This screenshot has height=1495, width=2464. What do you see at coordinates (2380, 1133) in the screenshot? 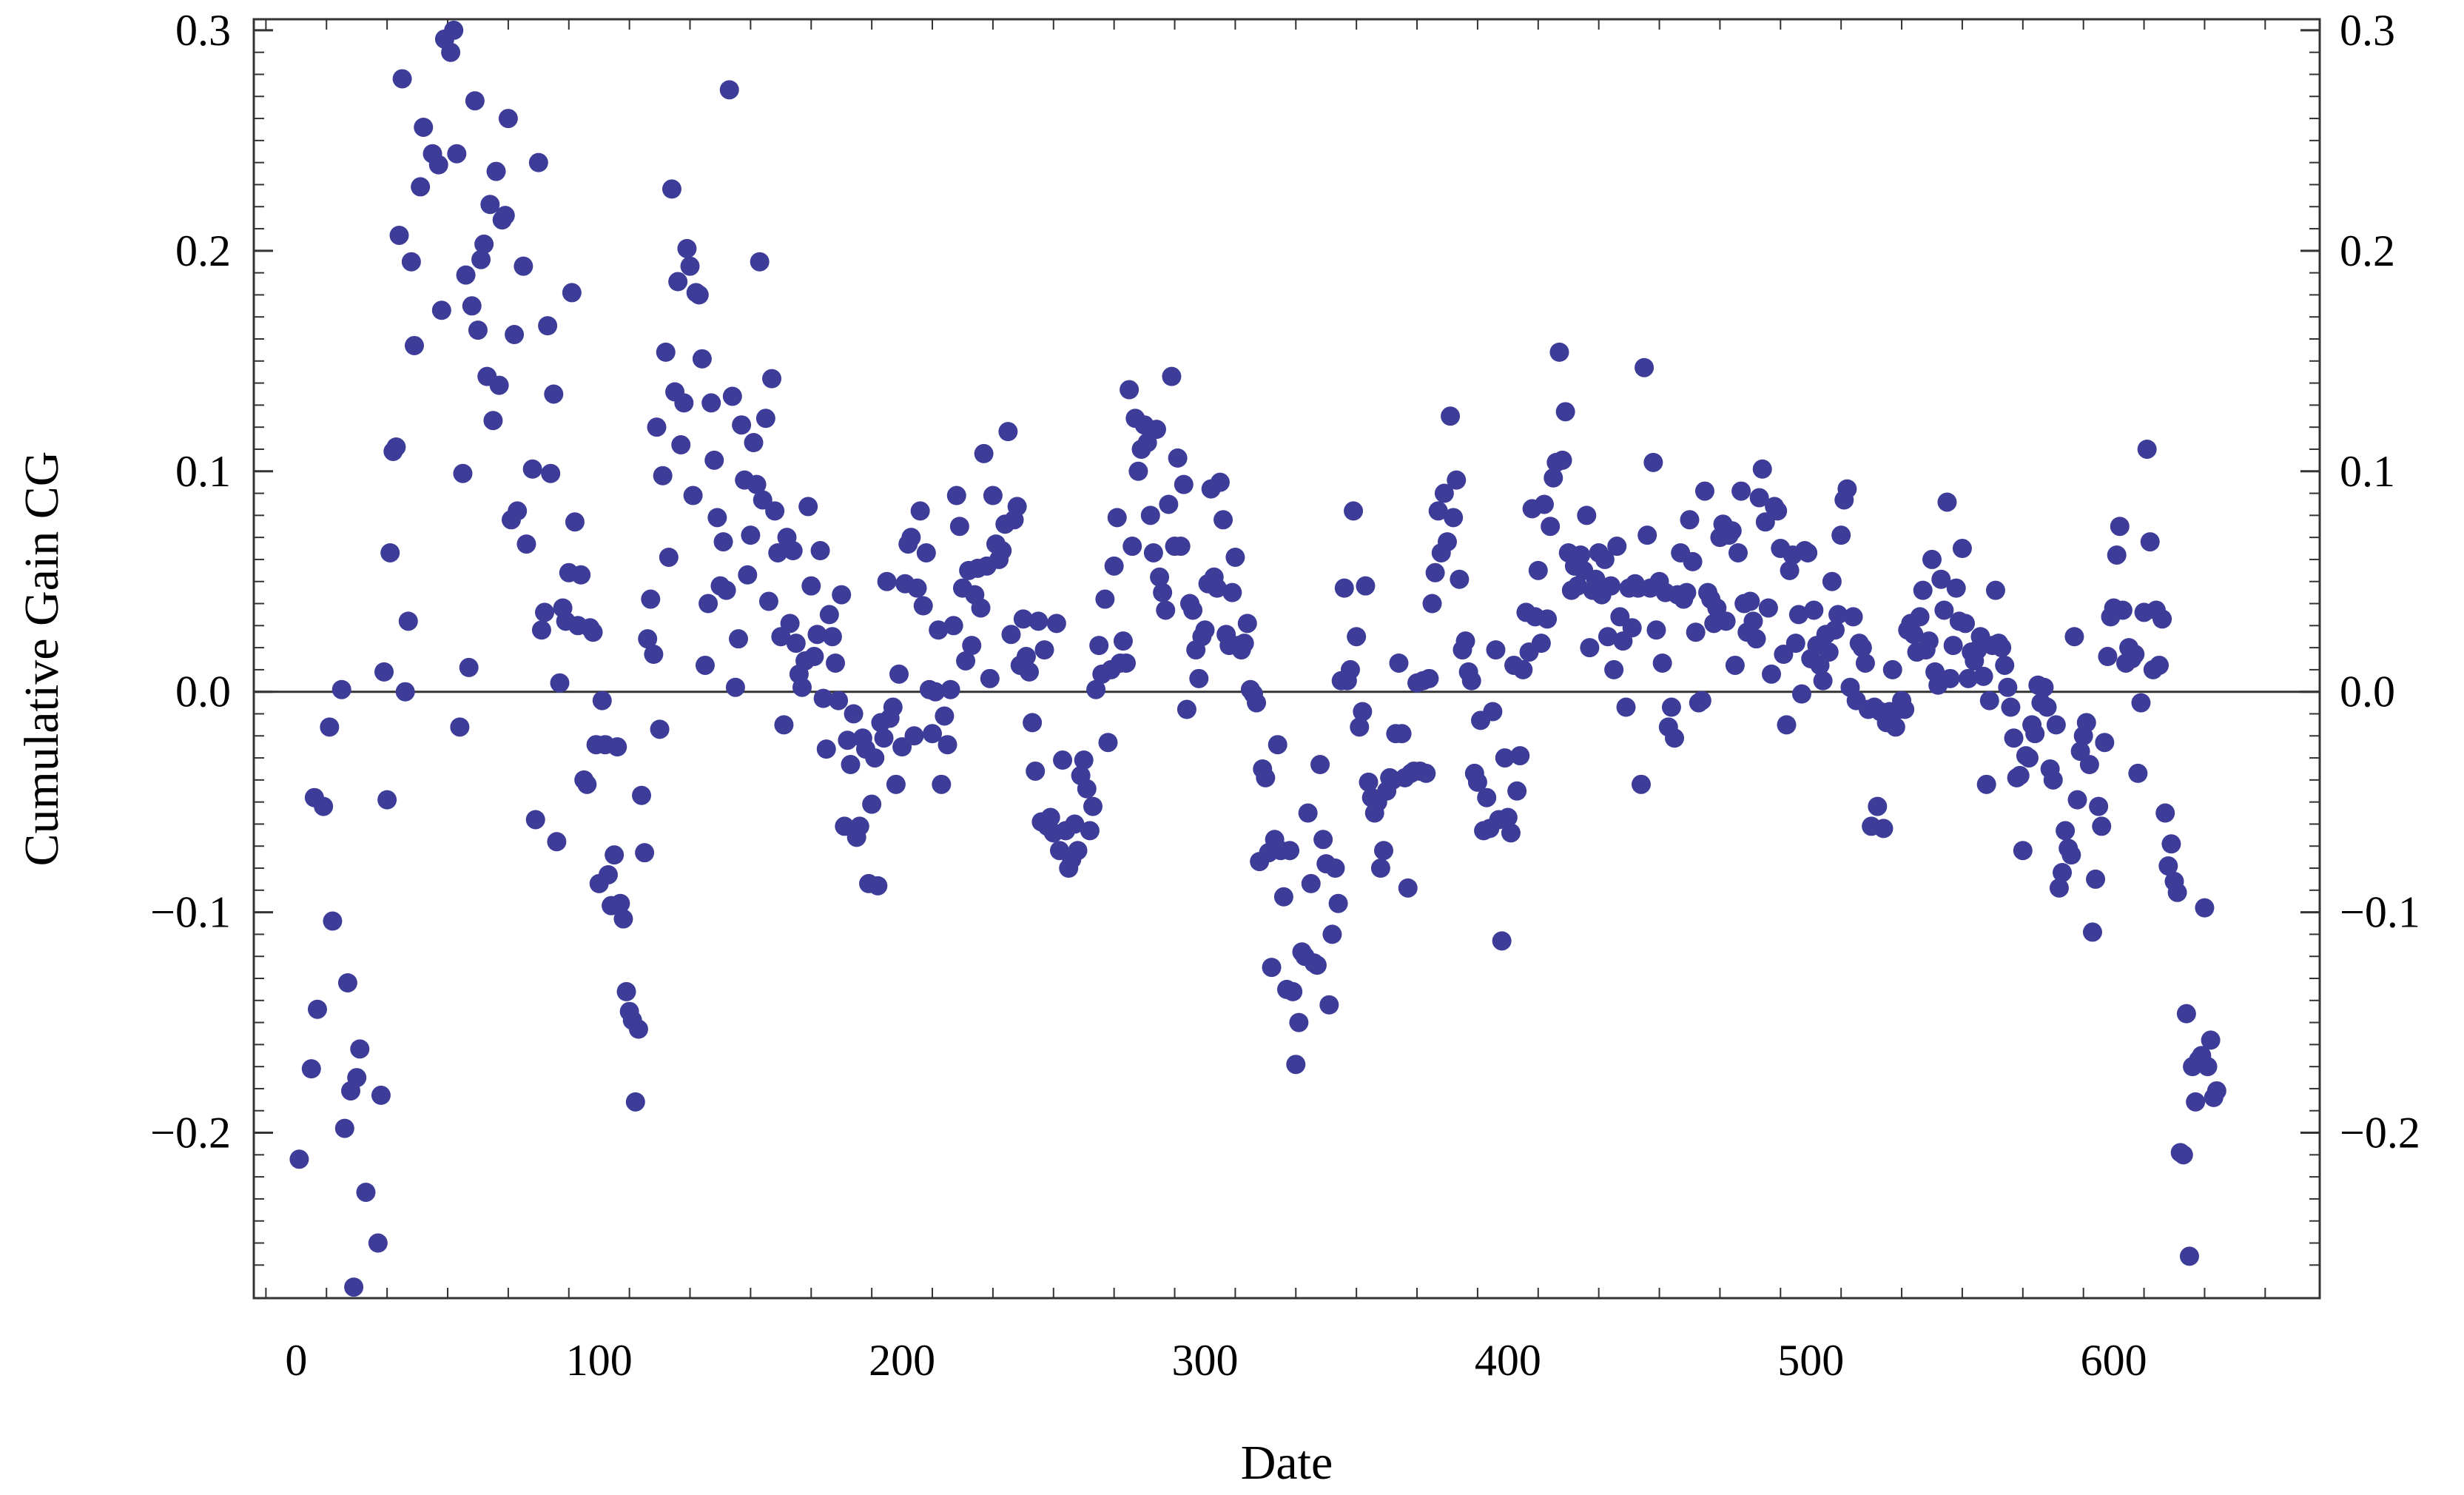
I see `y-tick-label-right: −0.2` at bounding box center [2380, 1133].